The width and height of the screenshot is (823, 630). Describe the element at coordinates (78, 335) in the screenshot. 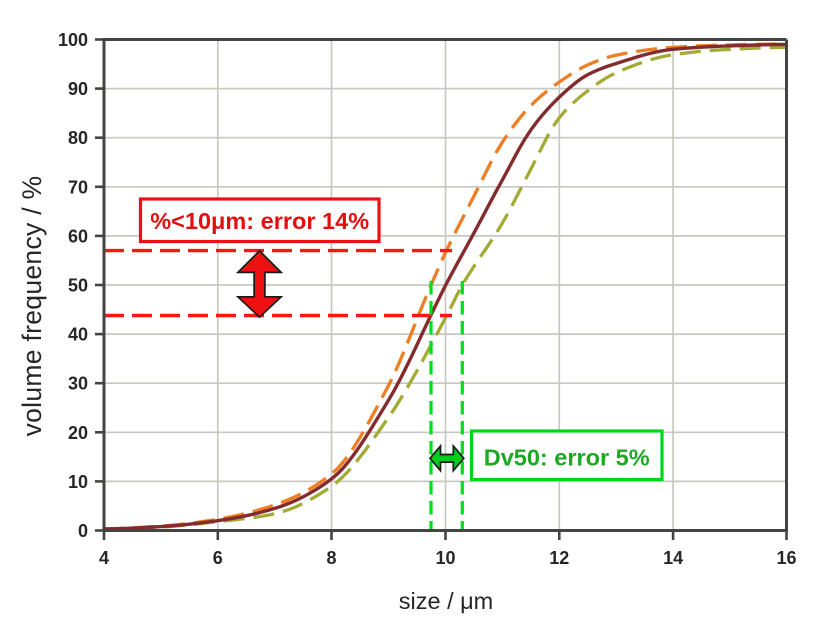

I see `svg-text: 40` at that location.